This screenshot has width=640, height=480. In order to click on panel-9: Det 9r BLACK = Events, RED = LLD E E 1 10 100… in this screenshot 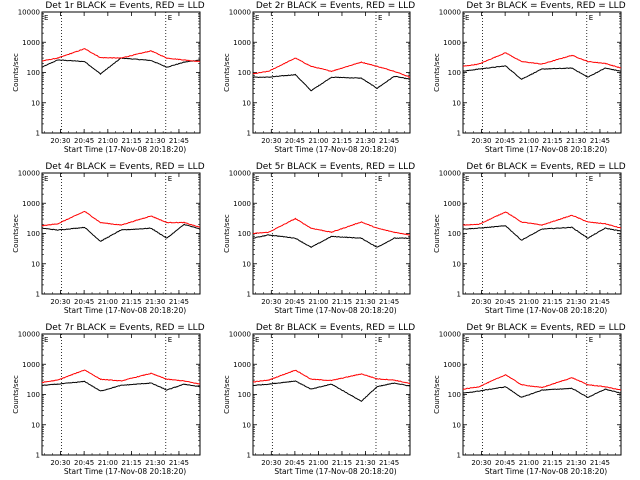, I will do `click(529, 399)`.